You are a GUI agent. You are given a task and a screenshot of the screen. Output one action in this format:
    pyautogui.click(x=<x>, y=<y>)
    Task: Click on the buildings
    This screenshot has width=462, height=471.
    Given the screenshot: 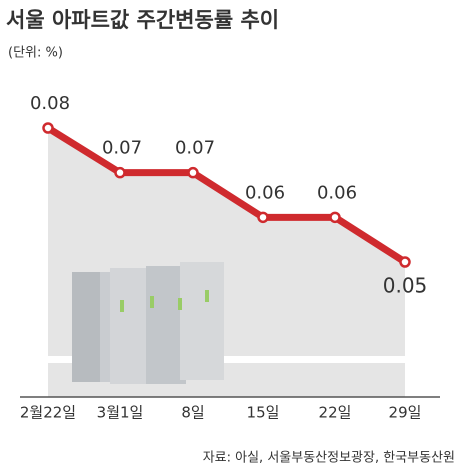 What is the action you would take?
    pyautogui.click(x=148, y=323)
    